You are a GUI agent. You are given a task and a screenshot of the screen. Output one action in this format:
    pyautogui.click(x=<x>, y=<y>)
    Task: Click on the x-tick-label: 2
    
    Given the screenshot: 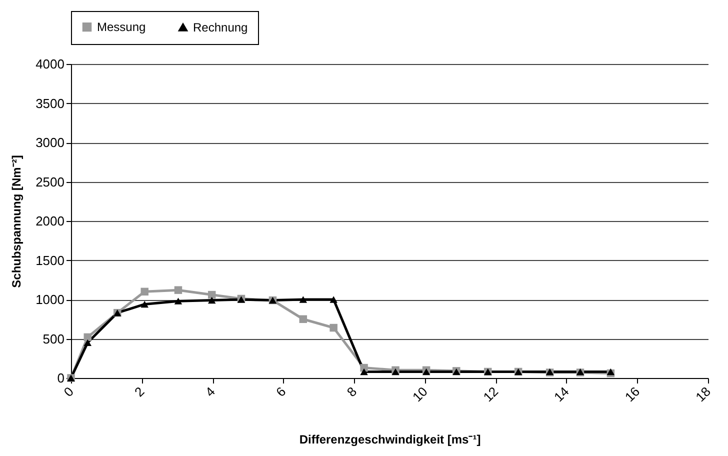 What is the action you would take?
    pyautogui.click(x=140, y=392)
    